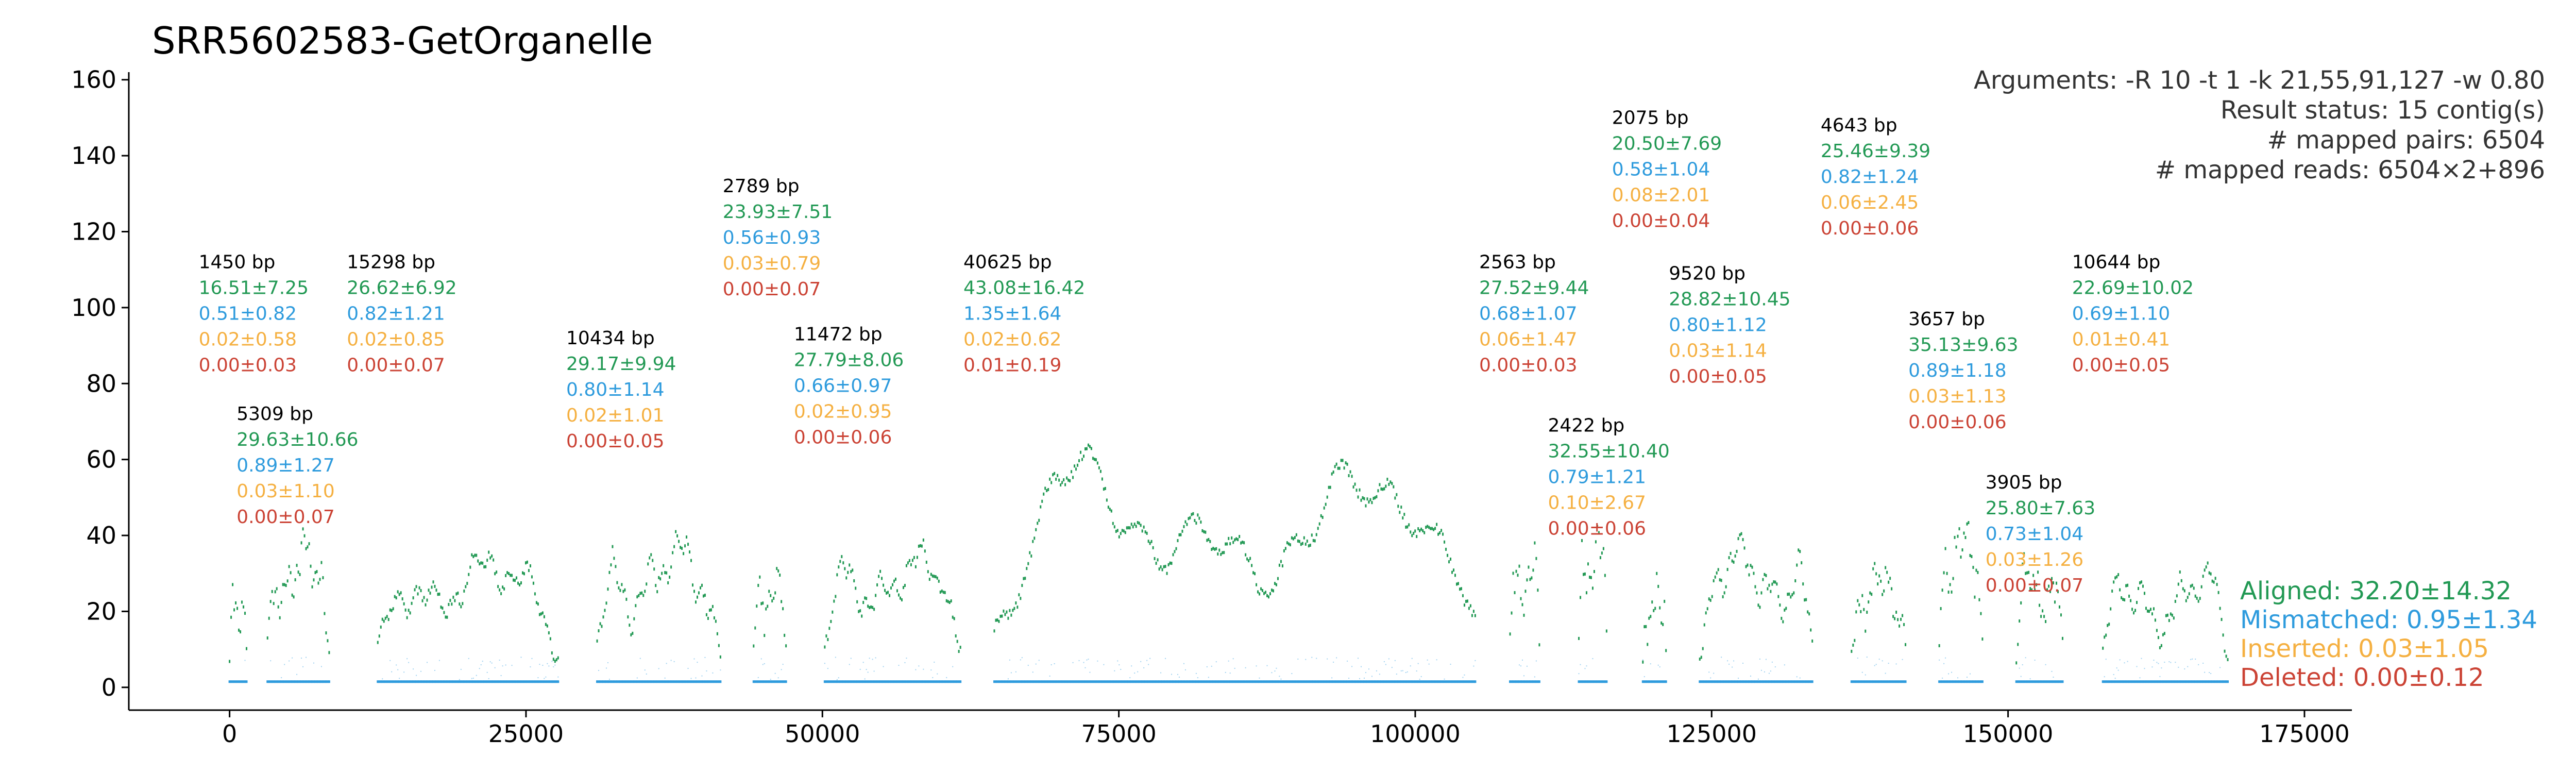 The image size is (2576, 773). What do you see at coordinates (2362, 677) in the screenshot?
I see `legend-entry-4: Deleted: 0.00±0.12` at bounding box center [2362, 677].